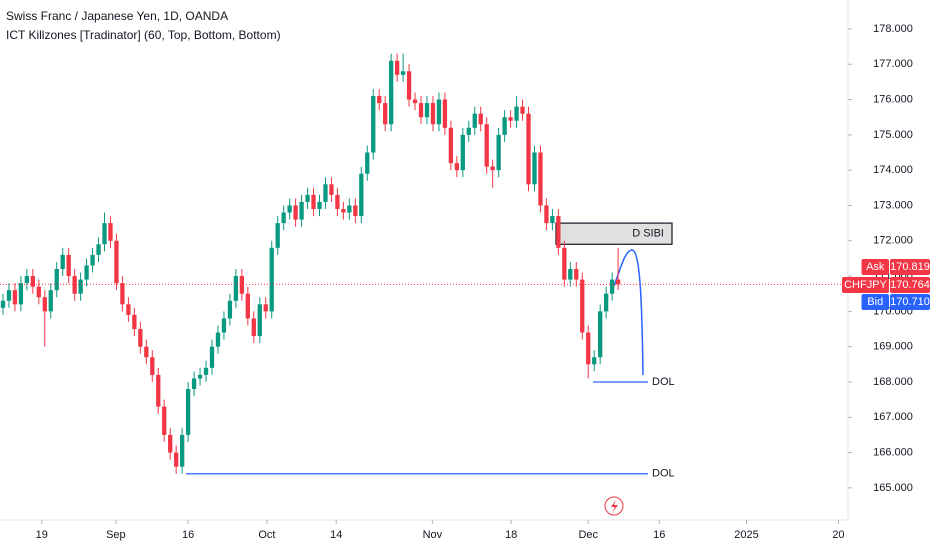 Image resolution: width=932 pixels, height=550 pixels. Describe the element at coordinates (893, 452) in the screenshot. I see `y-tick-label: 166.000` at that location.